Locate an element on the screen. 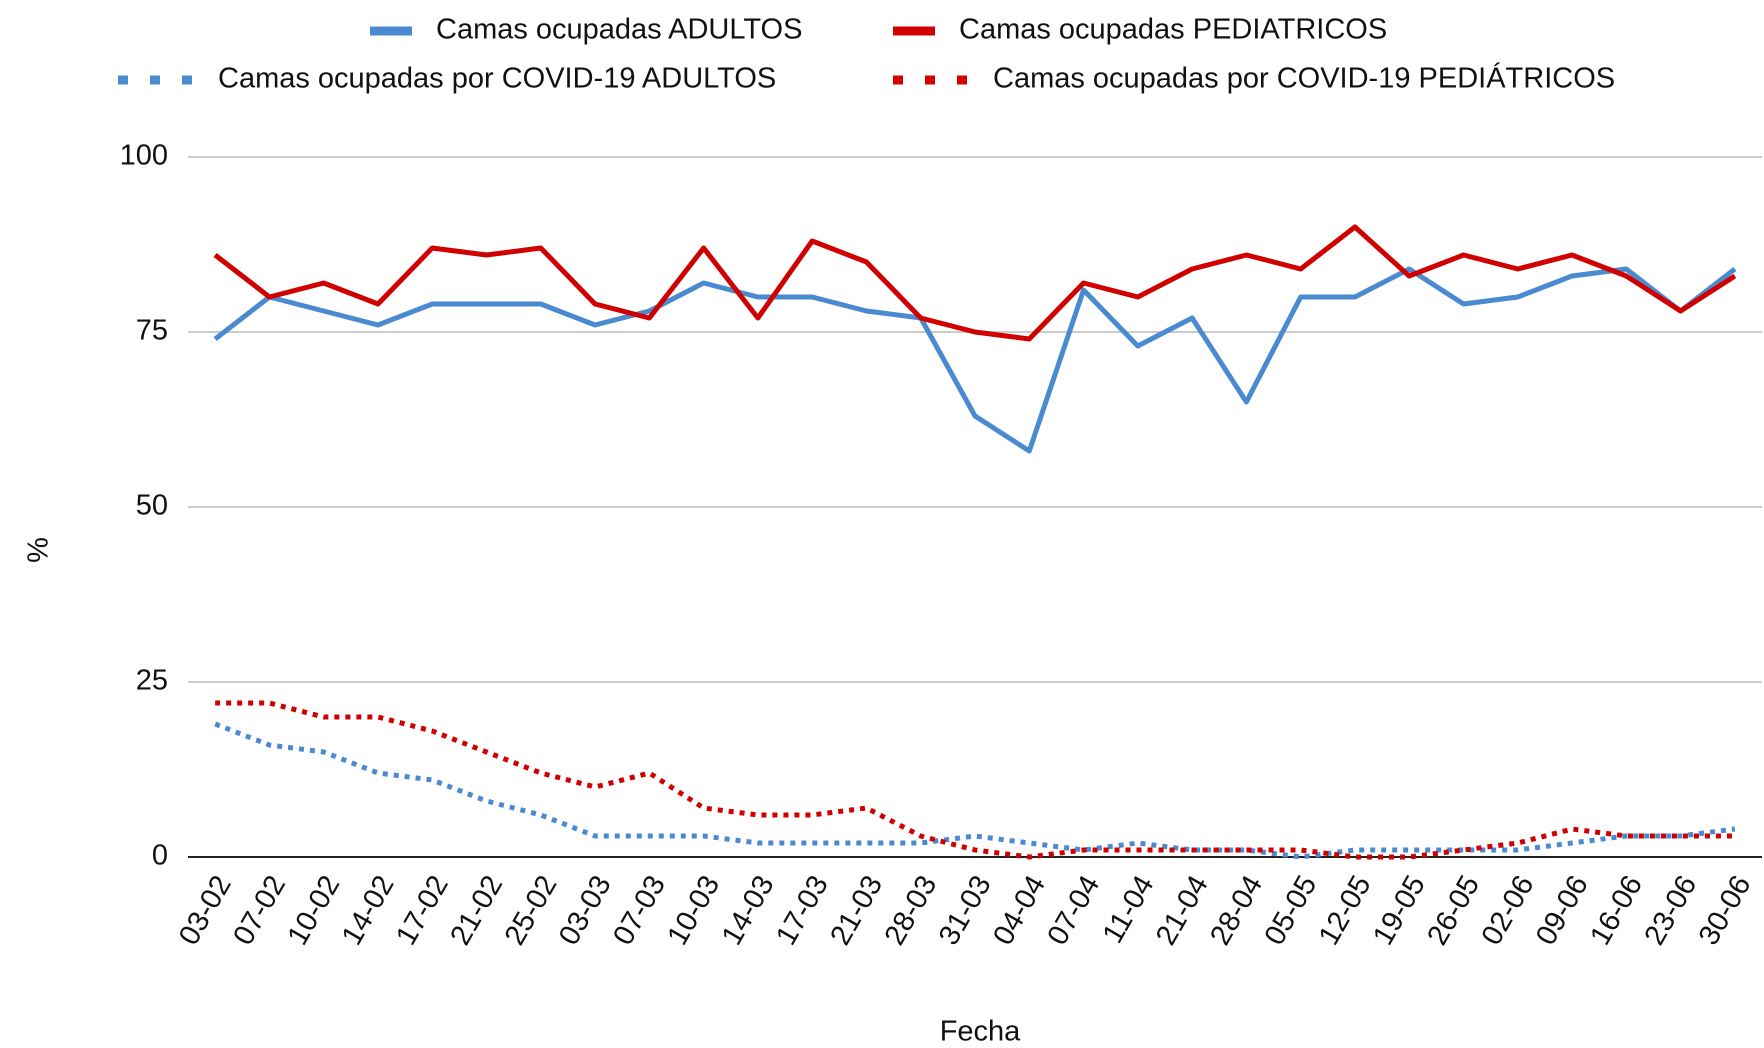 The height and width of the screenshot is (1048, 1764). x-tick-label: 03-03 is located at coordinates (585, 910).